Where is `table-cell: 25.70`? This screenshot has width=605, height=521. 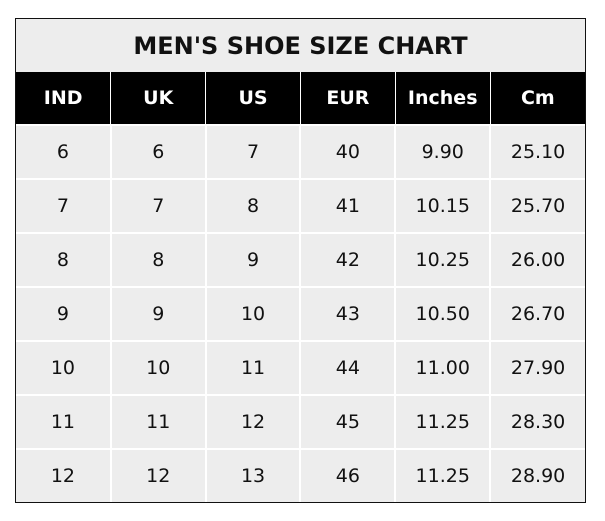
table-cell: 25.70 is located at coordinates (537, 205).